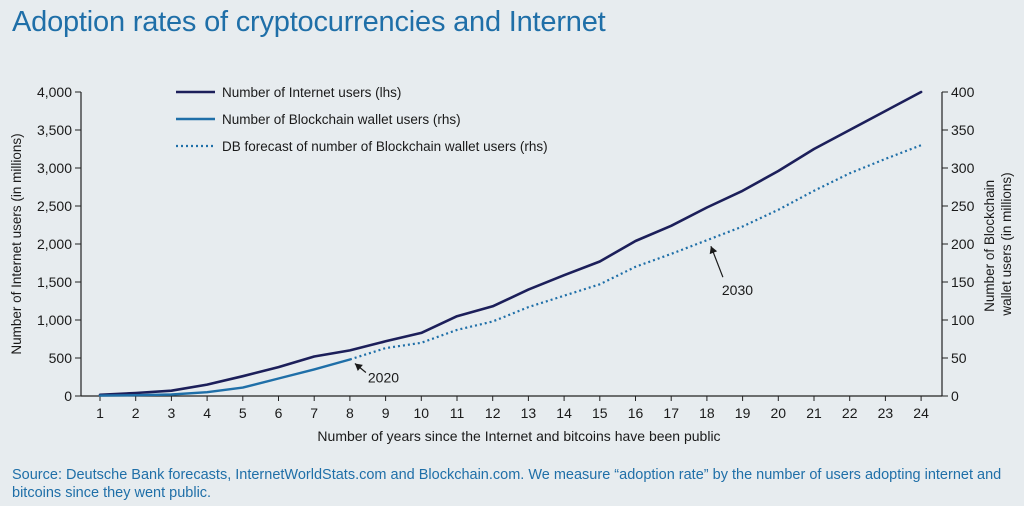  I want to click on x-tick-label: 12, so click(493, 413).